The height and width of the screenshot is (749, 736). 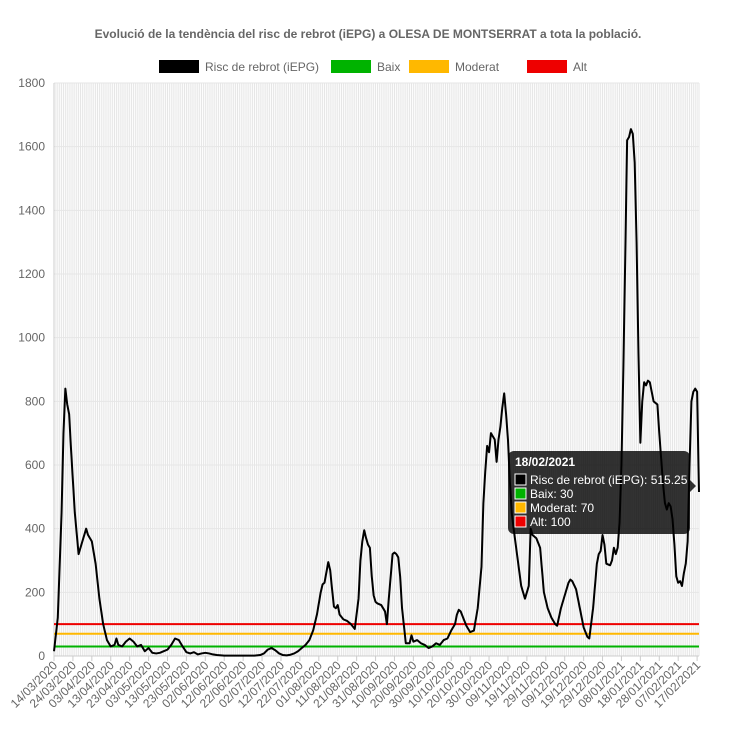 I want to click on y-tick-label: 400, so click(x=35, y=529).